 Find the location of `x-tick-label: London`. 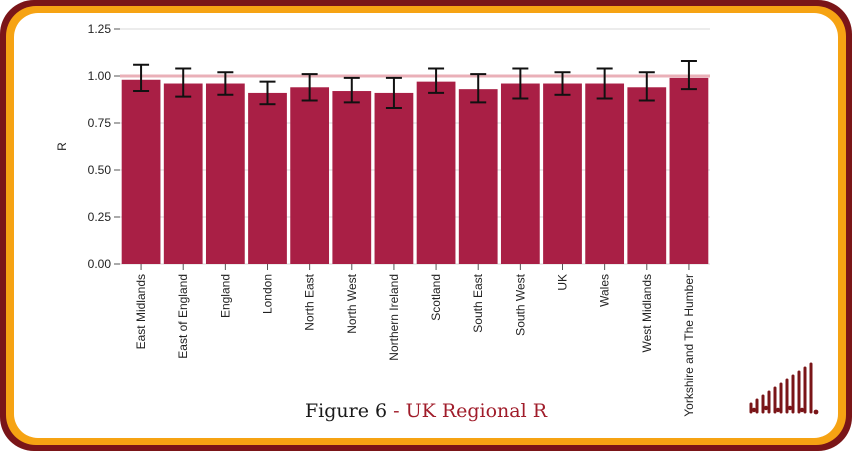

x-tick-label: London is located at coordinates (268, 294).